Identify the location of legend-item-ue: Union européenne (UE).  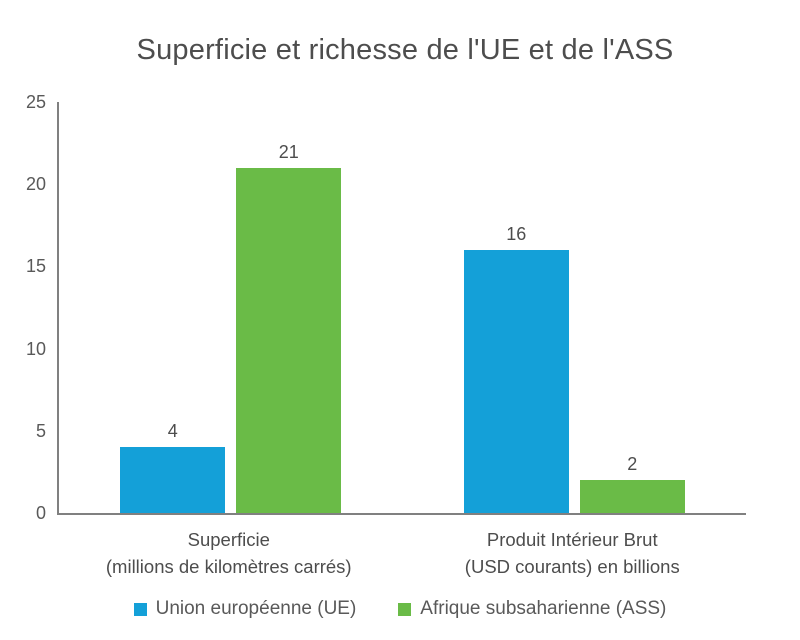
(245, 609).